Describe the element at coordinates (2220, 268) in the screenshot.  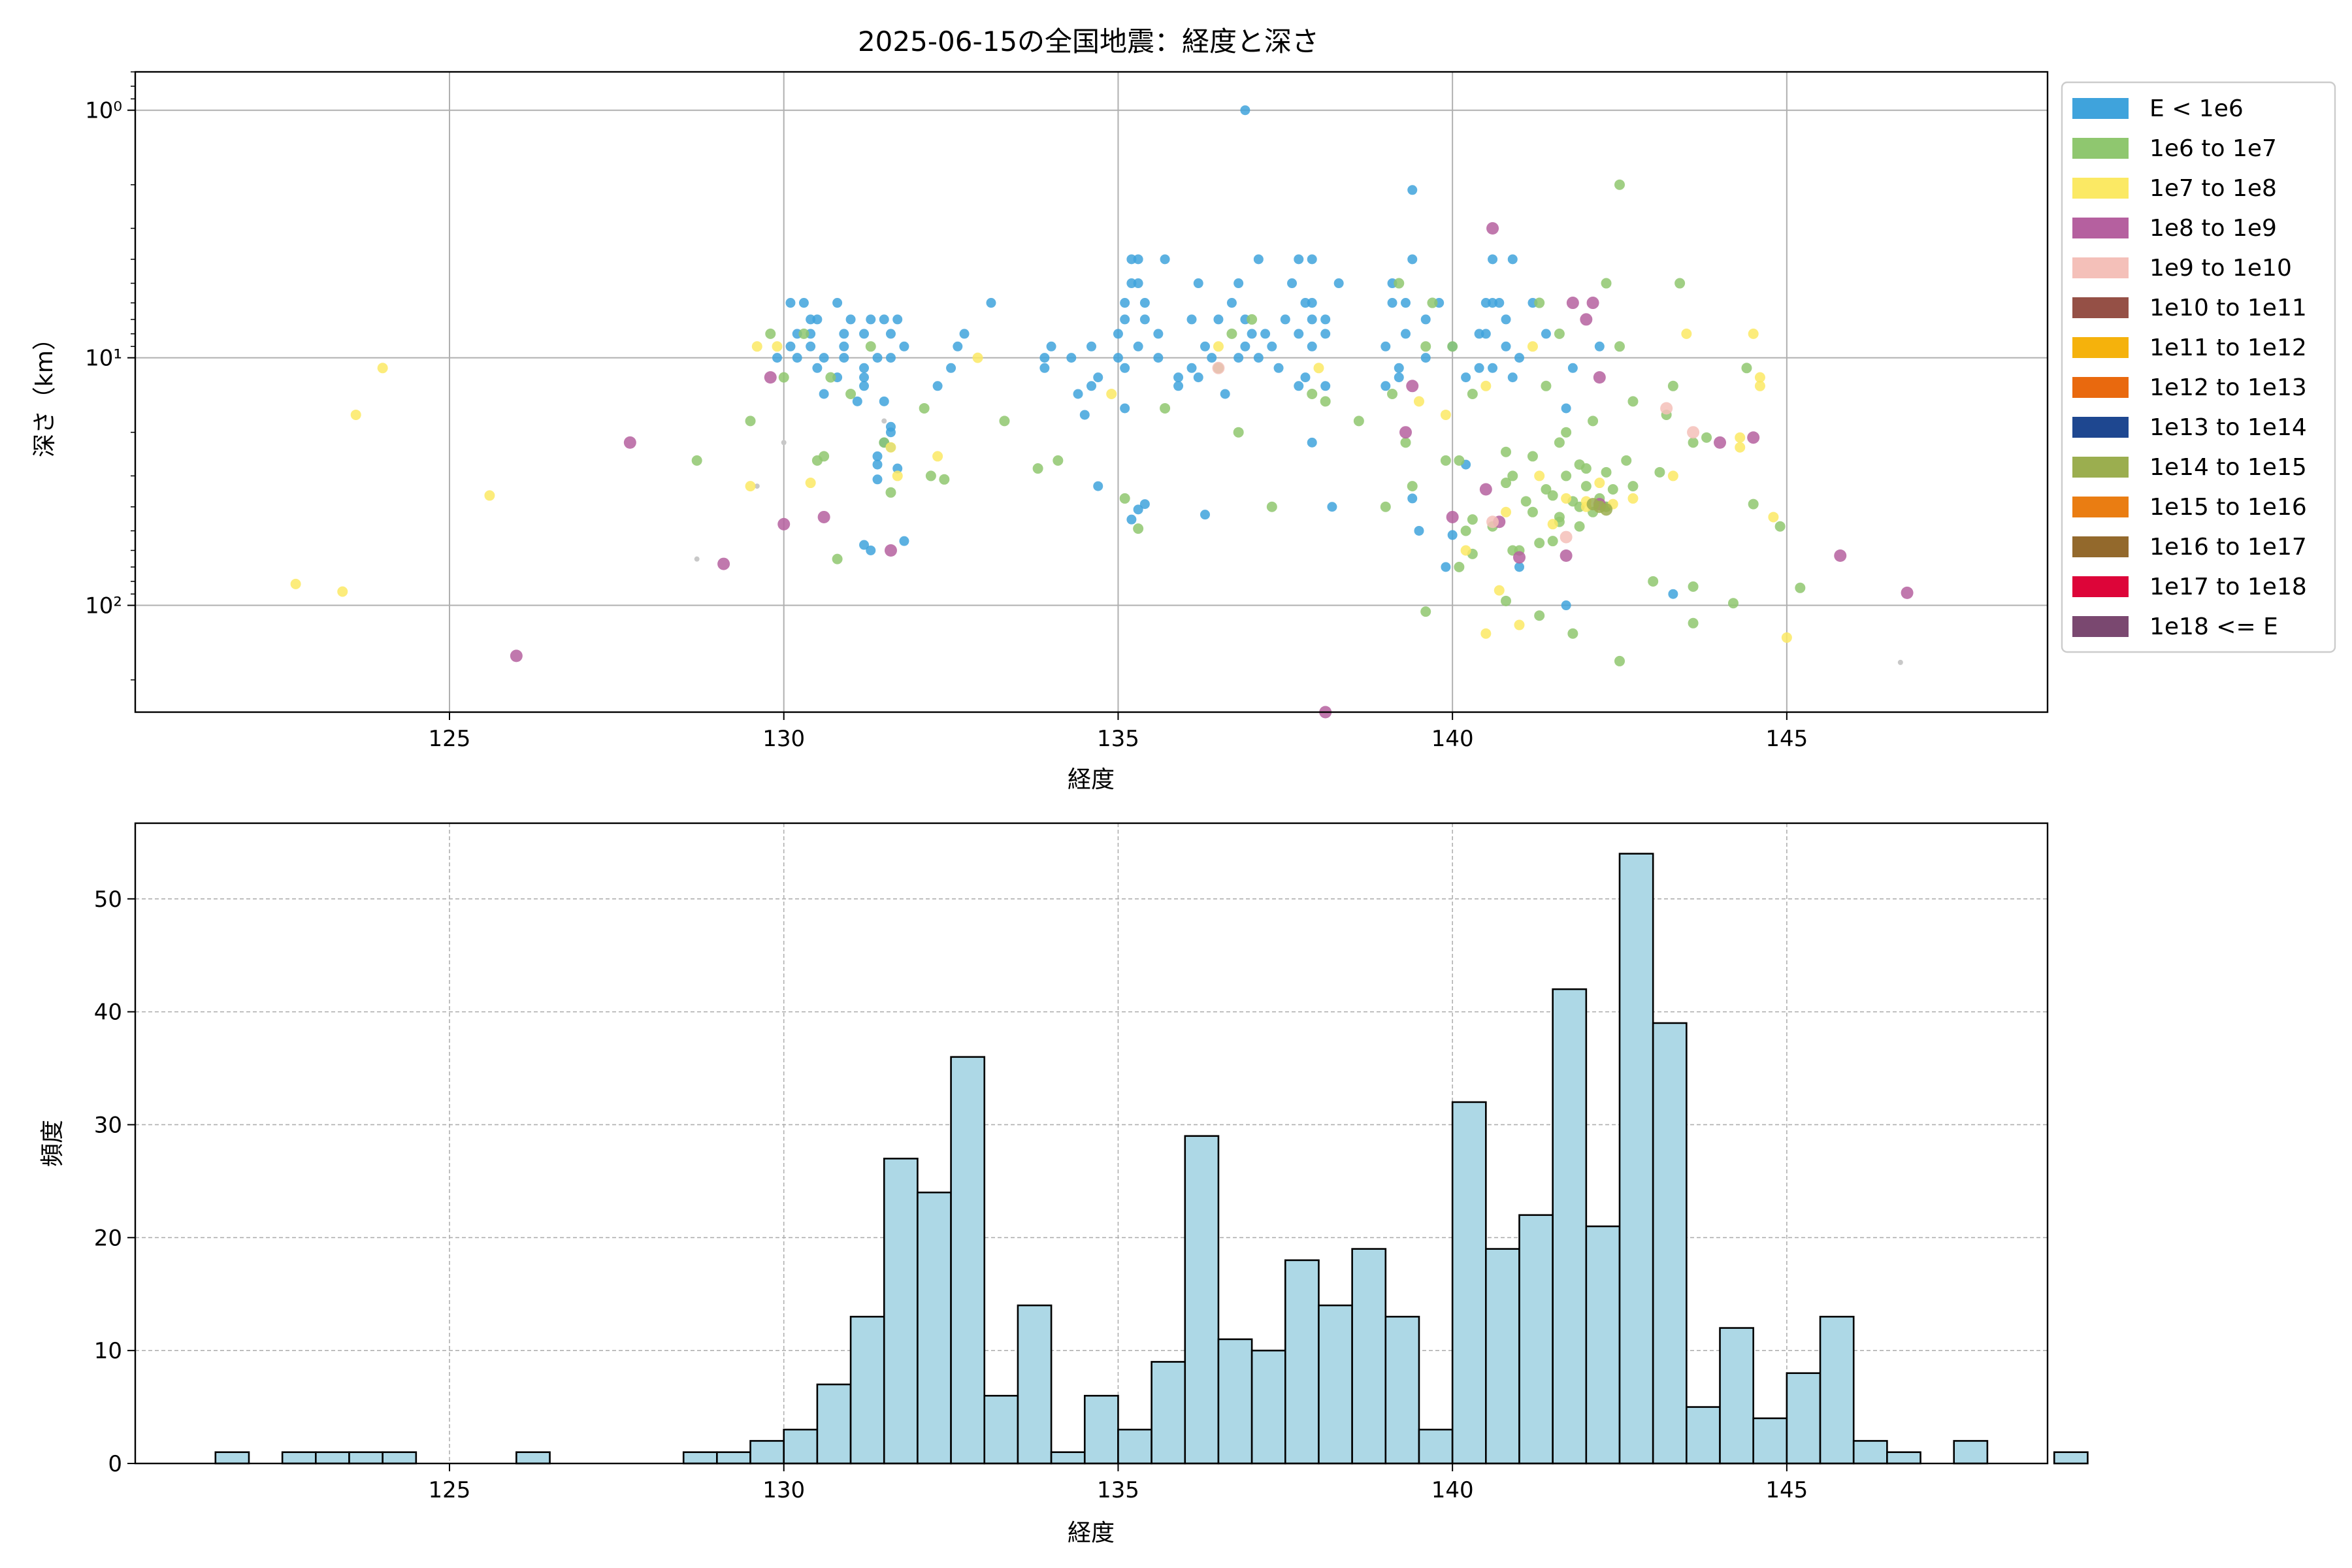
I see `legend-label: 1e9 to 1e10` at that location.